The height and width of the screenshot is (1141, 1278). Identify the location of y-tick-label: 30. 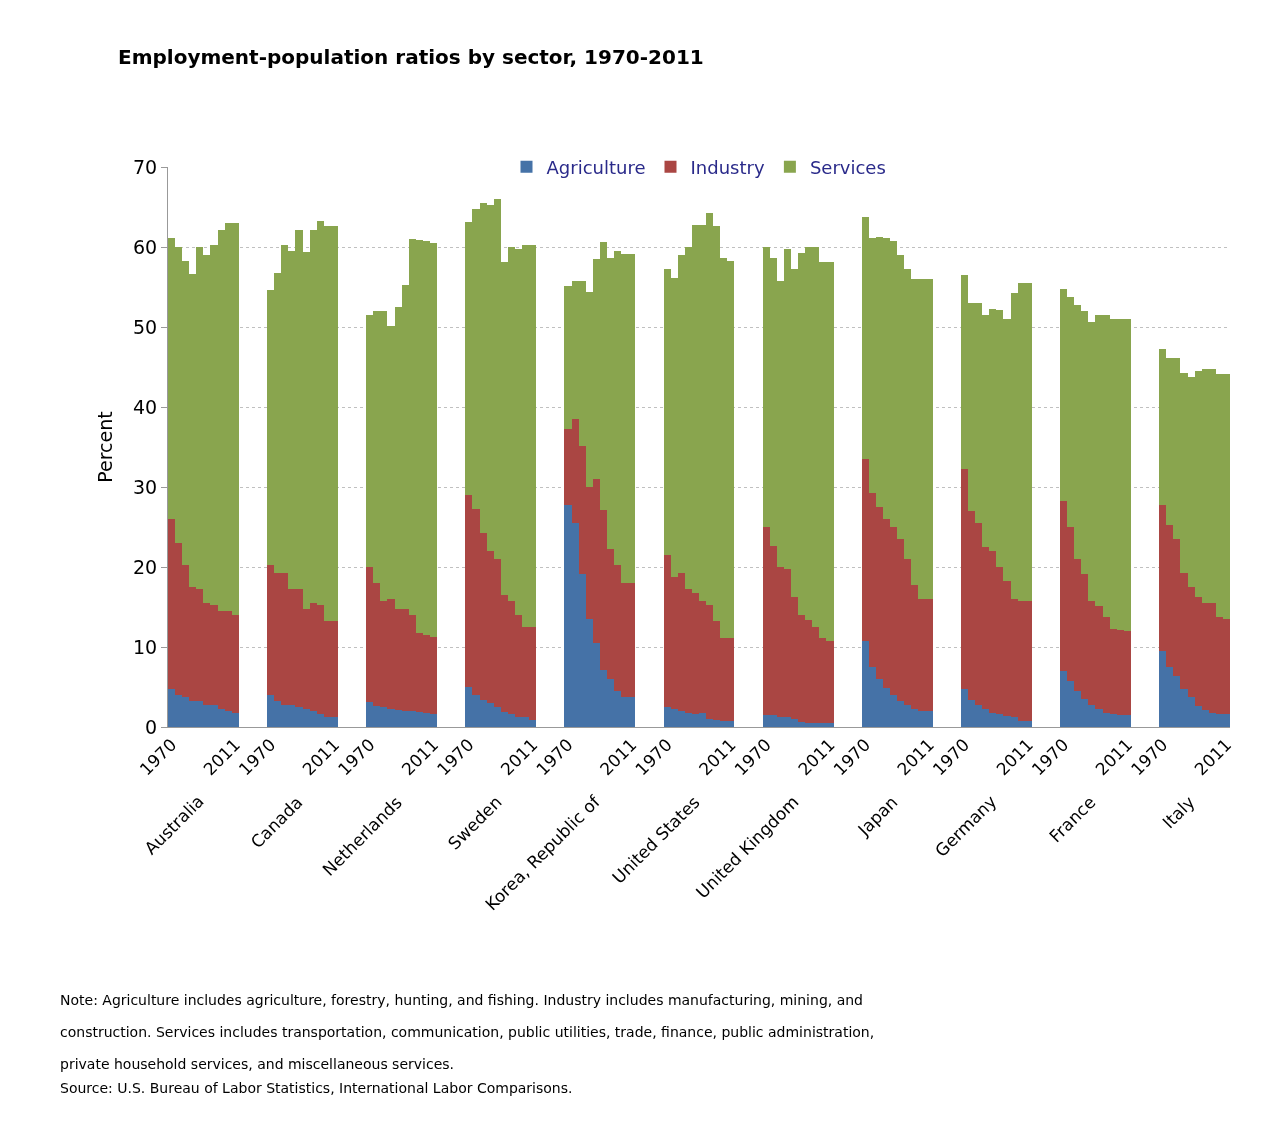
(145, 486).